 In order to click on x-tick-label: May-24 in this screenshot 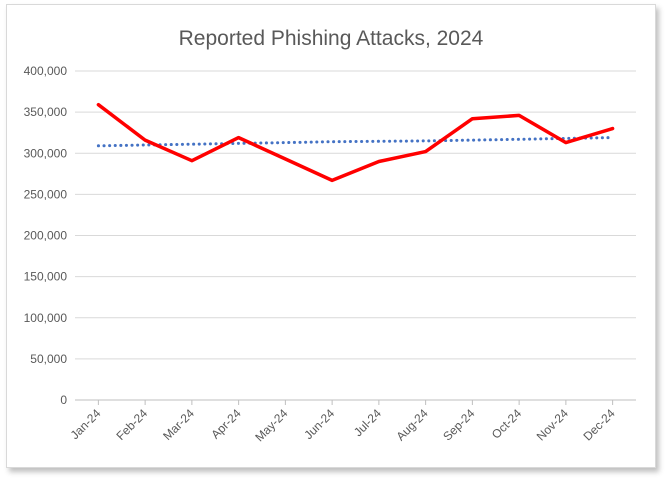, I will do `click(271, 425)`.